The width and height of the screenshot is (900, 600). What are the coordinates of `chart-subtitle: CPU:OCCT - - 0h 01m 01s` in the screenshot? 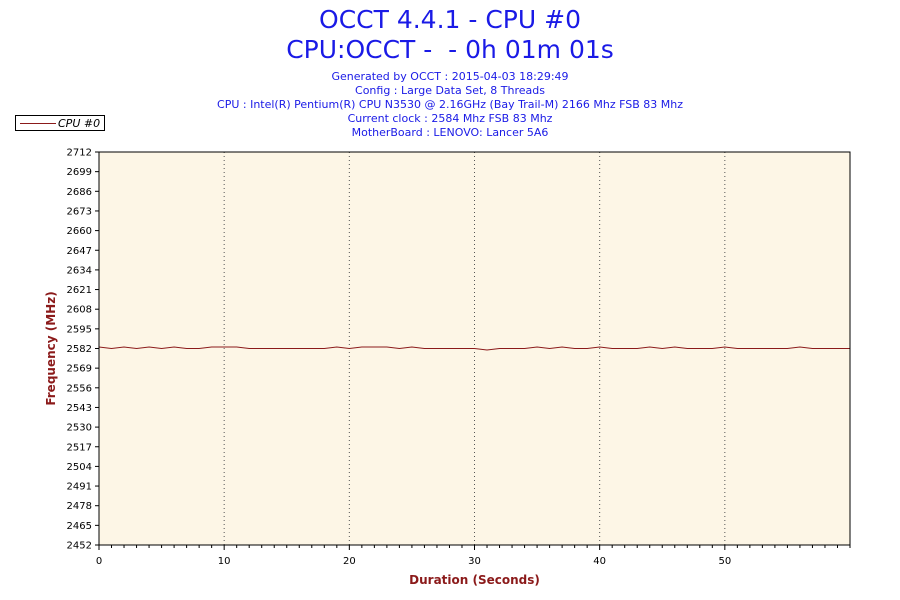 It's located at (450, 49).